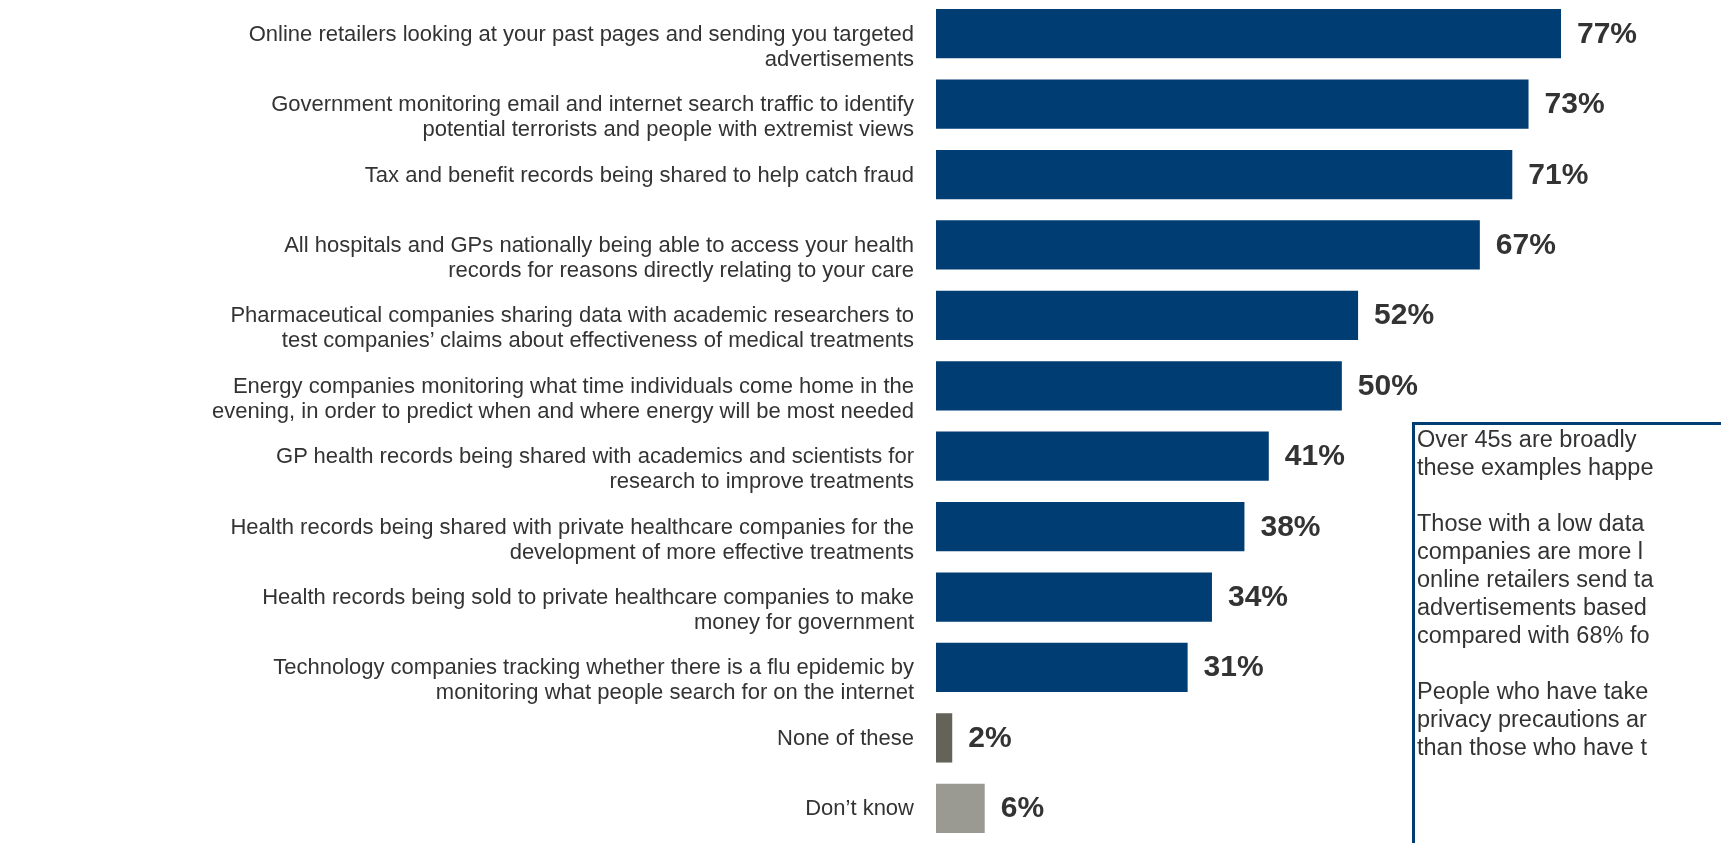 Image resolution: width=1721 pixels, height=843 pixels. I want to click on annotation: Those with a low data companies are more l online retailers send ta advertisements based compared with 68% fo, so click(1536, 579).